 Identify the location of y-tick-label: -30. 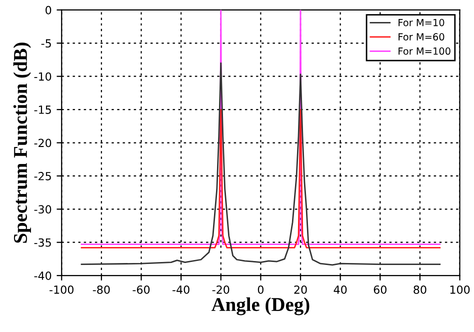
(43, 209).